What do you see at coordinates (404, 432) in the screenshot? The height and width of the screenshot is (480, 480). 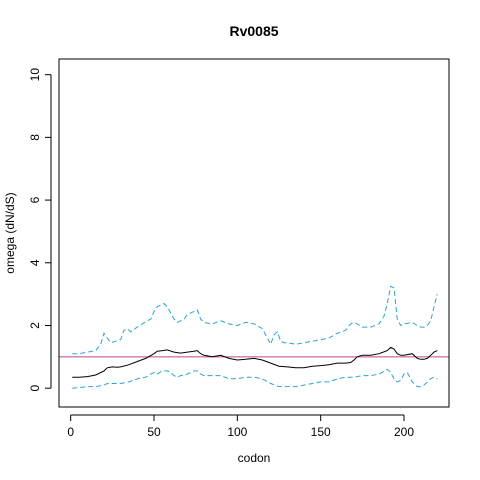 I see `x-tick-label: 200` at bounding box center [404, 432].